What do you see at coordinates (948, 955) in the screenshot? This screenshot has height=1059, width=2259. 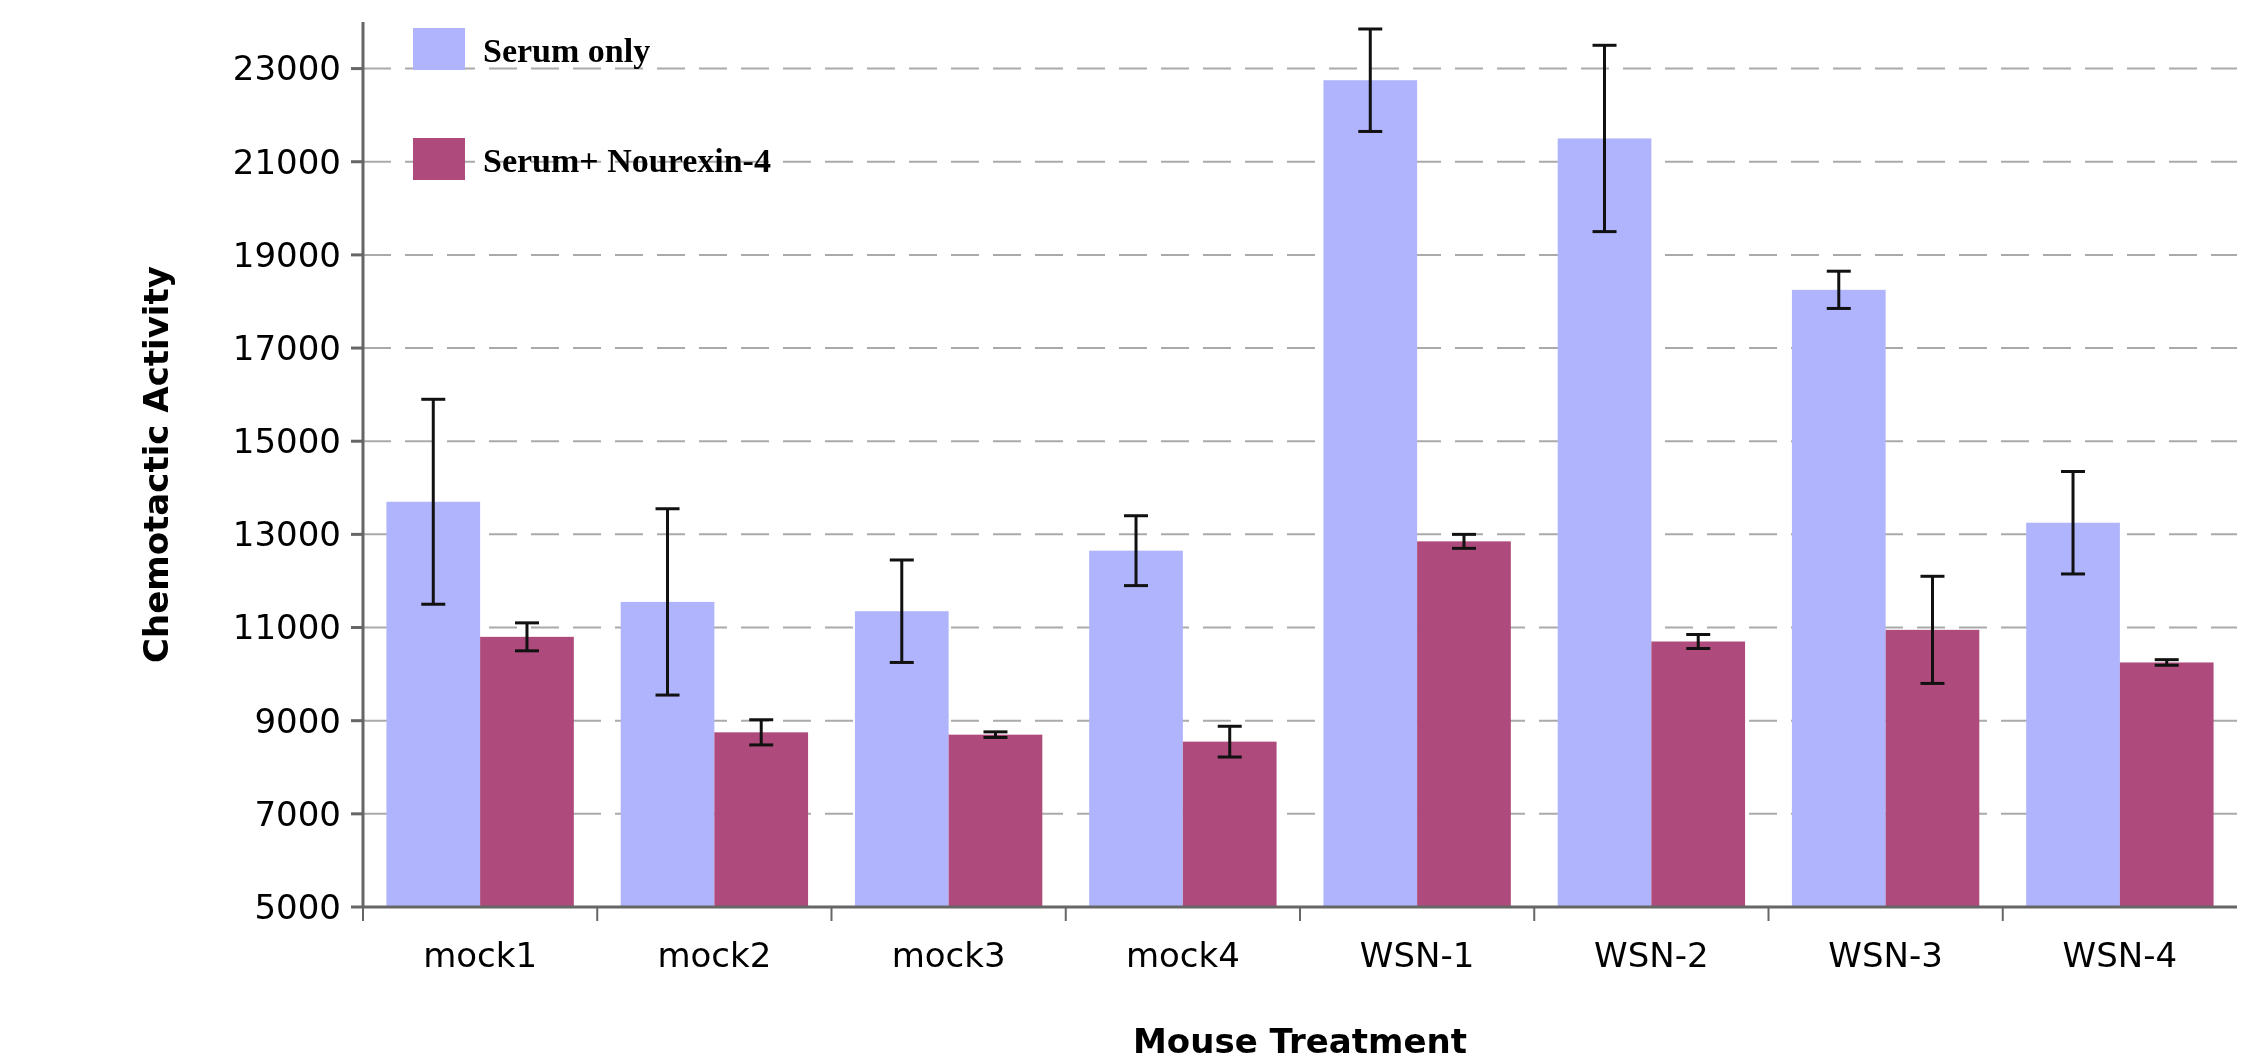 I see `x-tick-label: mock3` at bounding box center [948, 955].